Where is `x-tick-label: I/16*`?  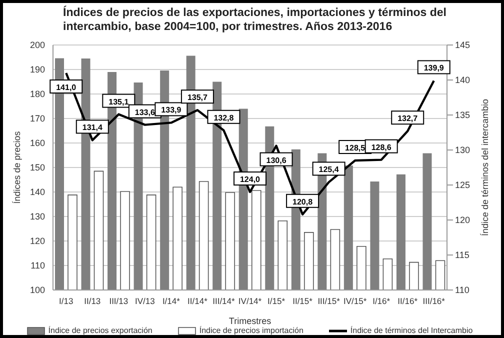
x-tick-label: I/16* is located at coordinates (381, 301).